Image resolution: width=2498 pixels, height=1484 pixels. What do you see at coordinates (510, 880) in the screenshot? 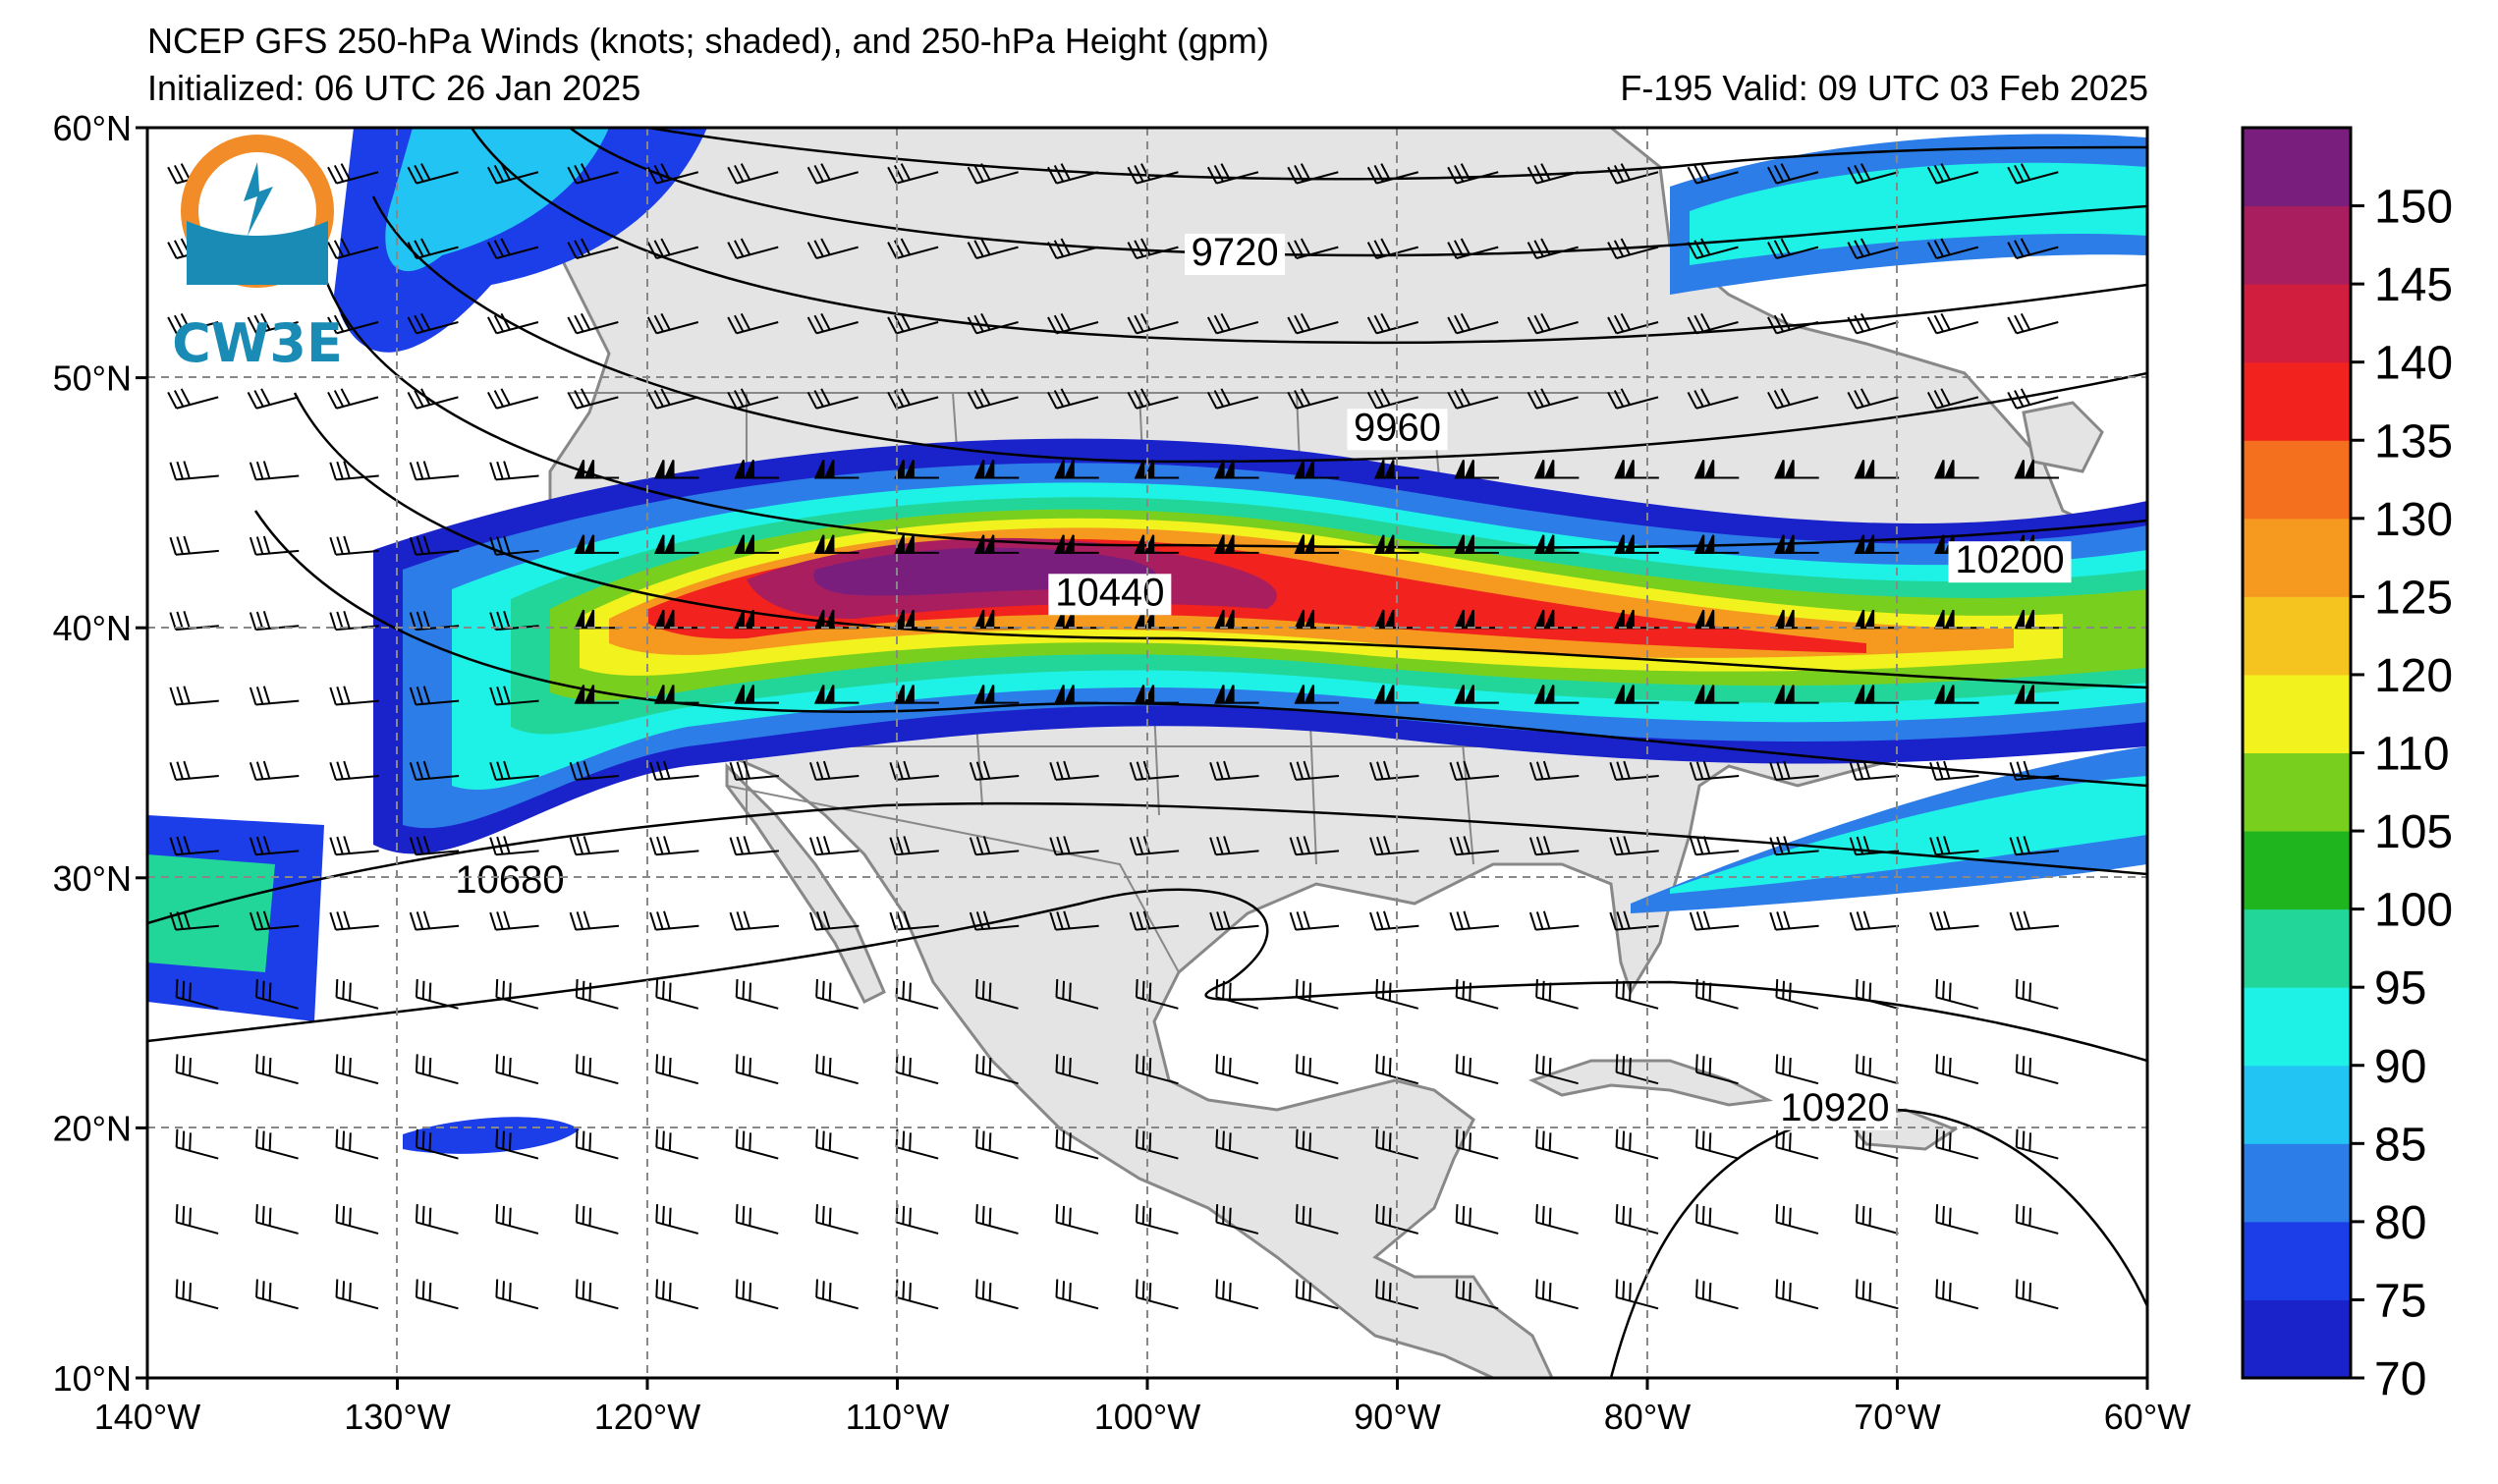
I see `svg-text: 10680` at bounding box center [510, 880].